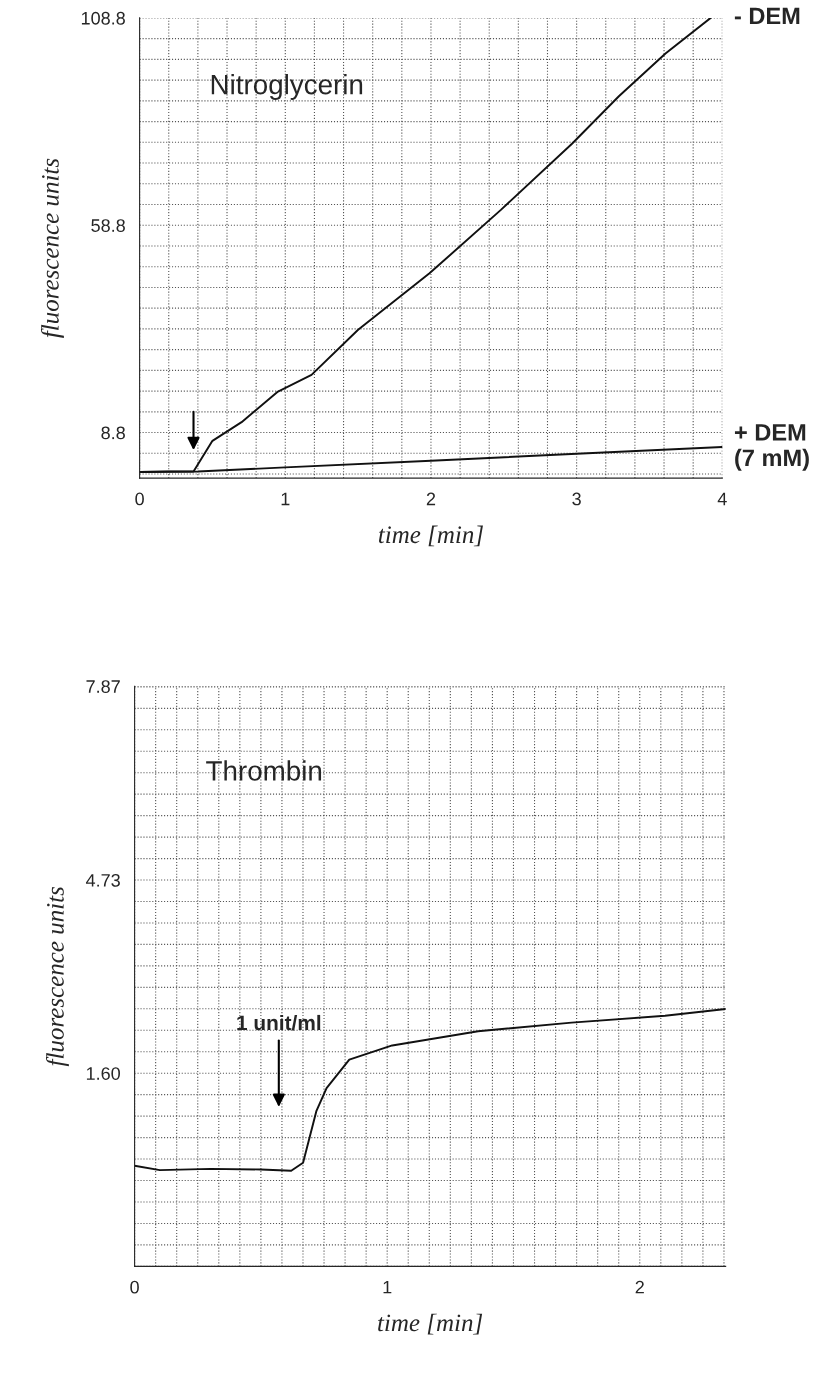 Image resolution: width=836 pixels, height=1378 pixels. What do you see at coordinates (103, 686) in the screenshot?
I see `y-tick-label: 7.87` at bounding box center [103, 686].